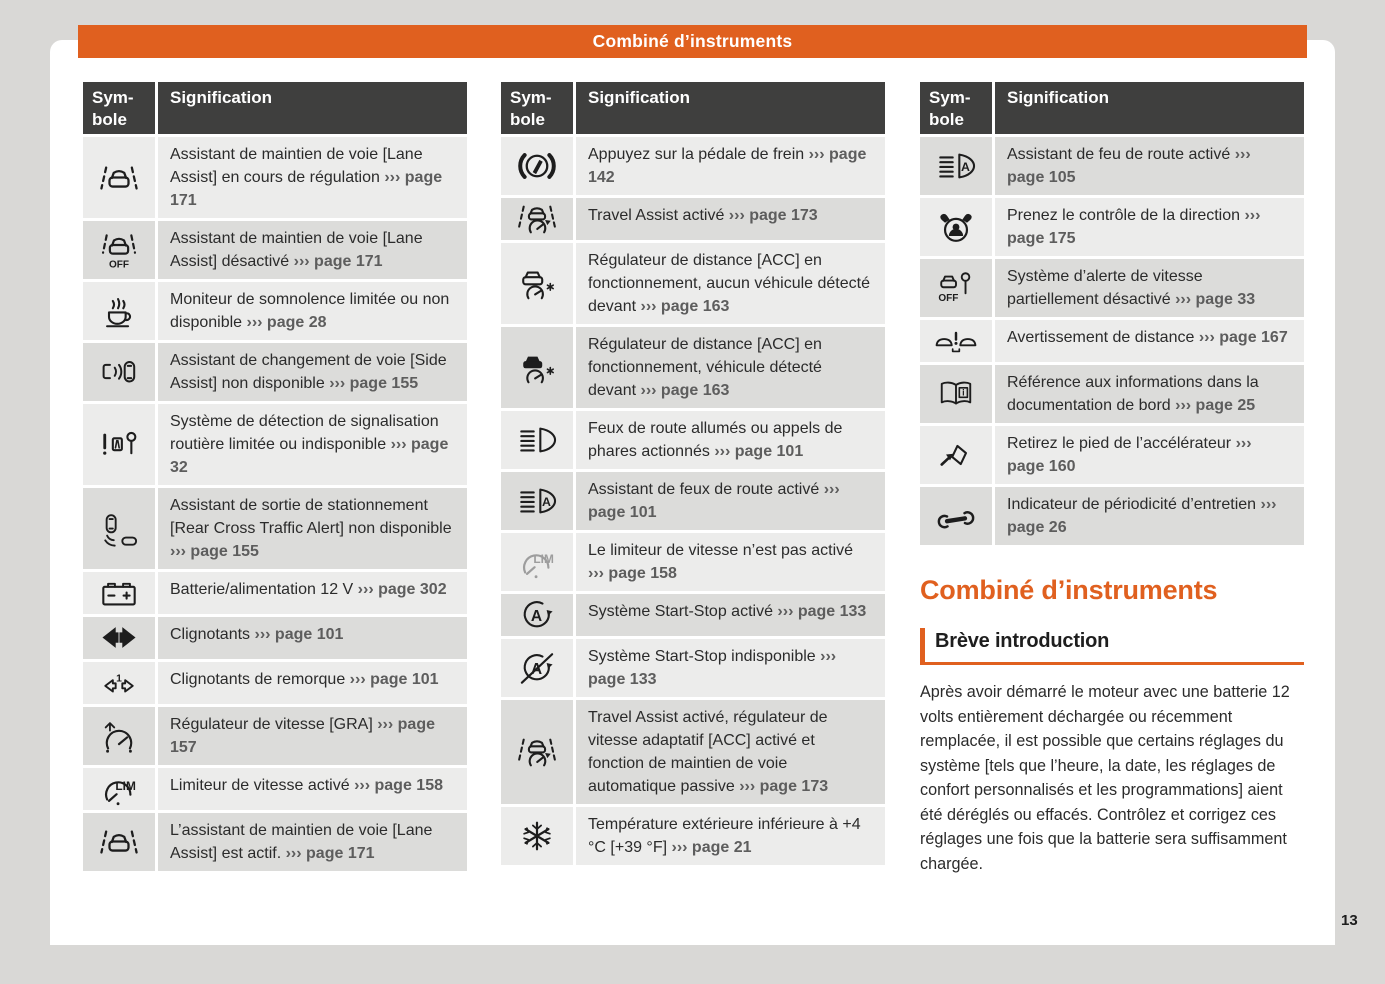  Describe the element at coordinates (212, 634) in the screenshot. I see `signification-text: Clignotants` at that location.